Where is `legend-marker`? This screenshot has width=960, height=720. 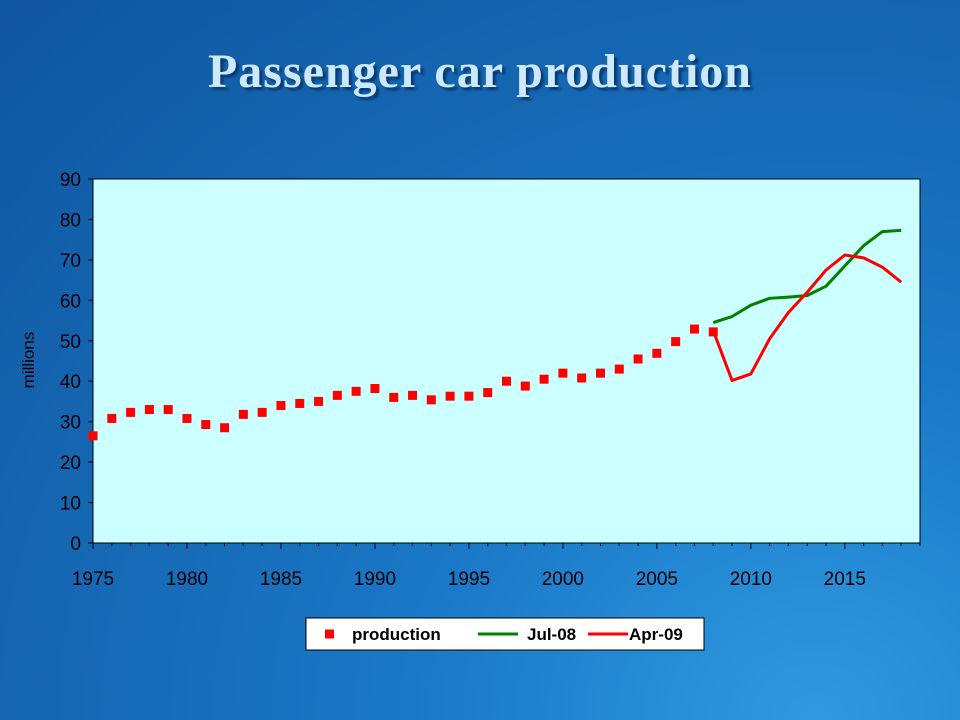 legend-marker is located at coordinates (329, 634).